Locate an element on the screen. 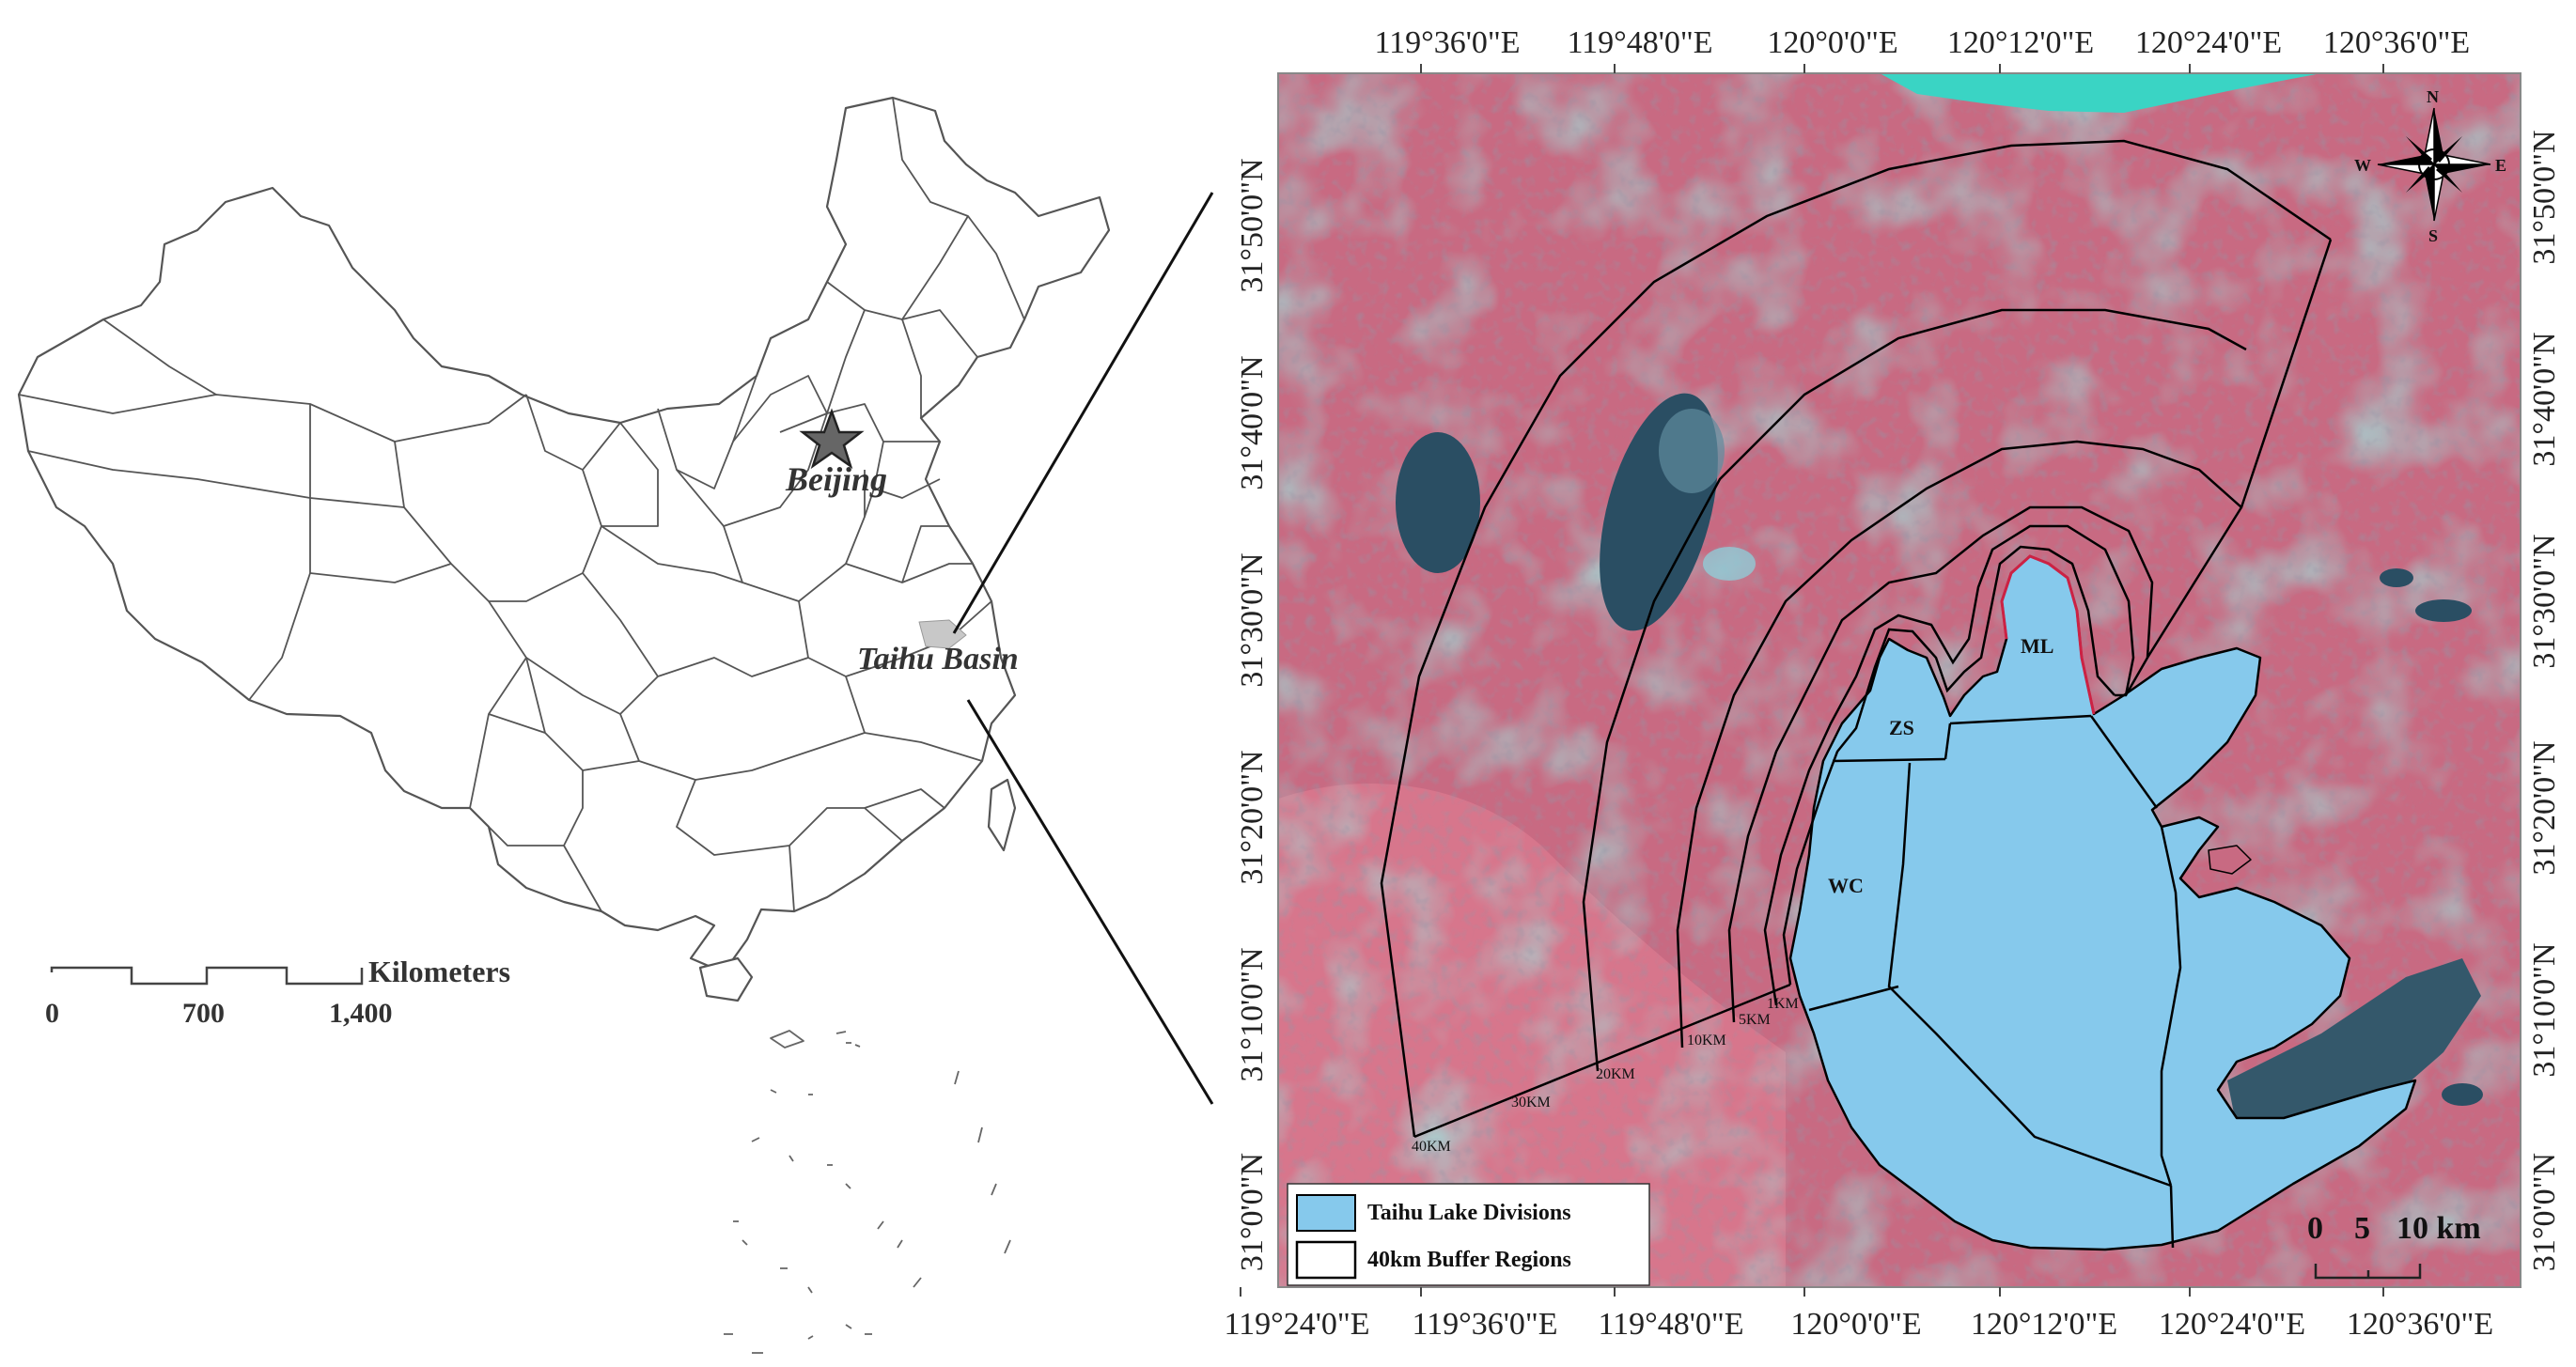 This screenshot has width=2576, height=1367. division-lines is located at coordinates (1995, 981).